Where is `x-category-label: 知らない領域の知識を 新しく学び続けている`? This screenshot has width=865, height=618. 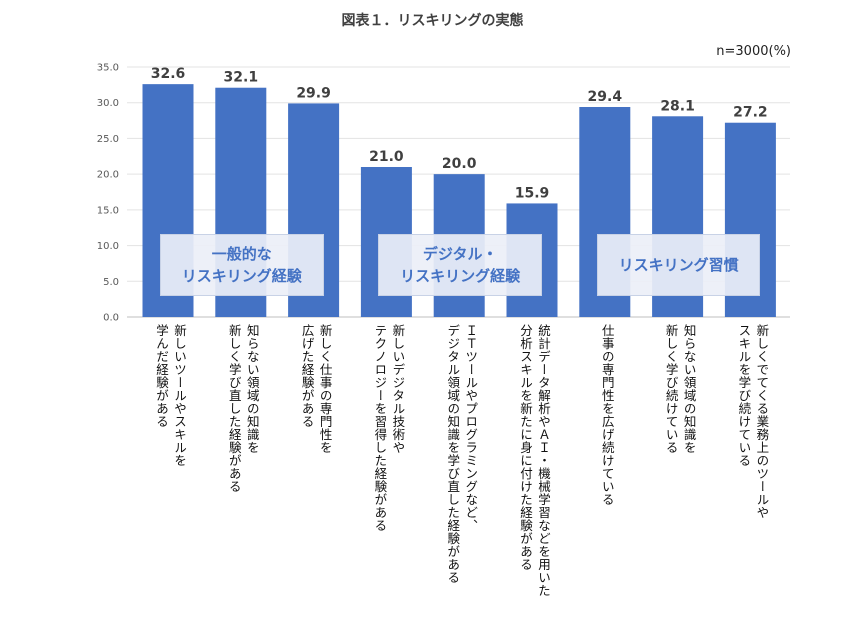
x-category-label: 知らない領域の知識を 新しく学び続けている is located at coordinates (680, 389).